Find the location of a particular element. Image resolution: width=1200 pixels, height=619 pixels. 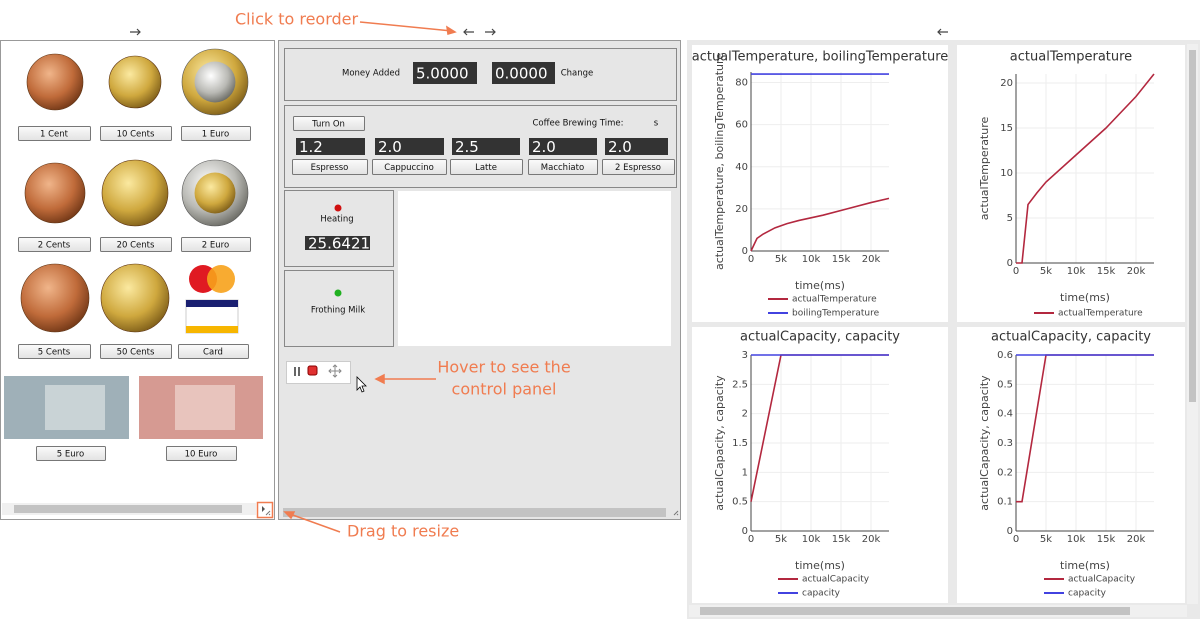

button-label: Espresso is located at coordinates (330, 168).